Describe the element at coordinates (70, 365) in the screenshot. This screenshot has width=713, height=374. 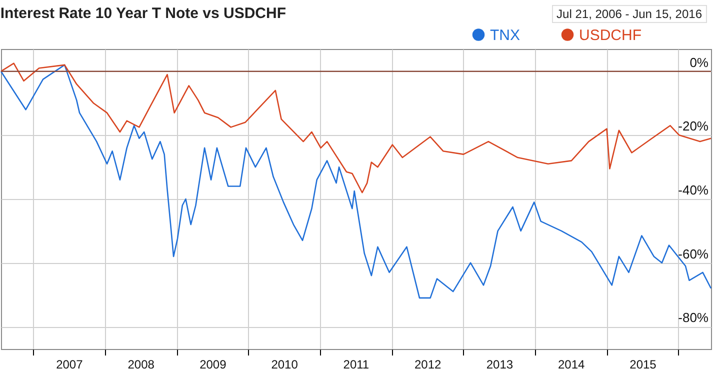
I see `x-tick-label: 2007` at that location.